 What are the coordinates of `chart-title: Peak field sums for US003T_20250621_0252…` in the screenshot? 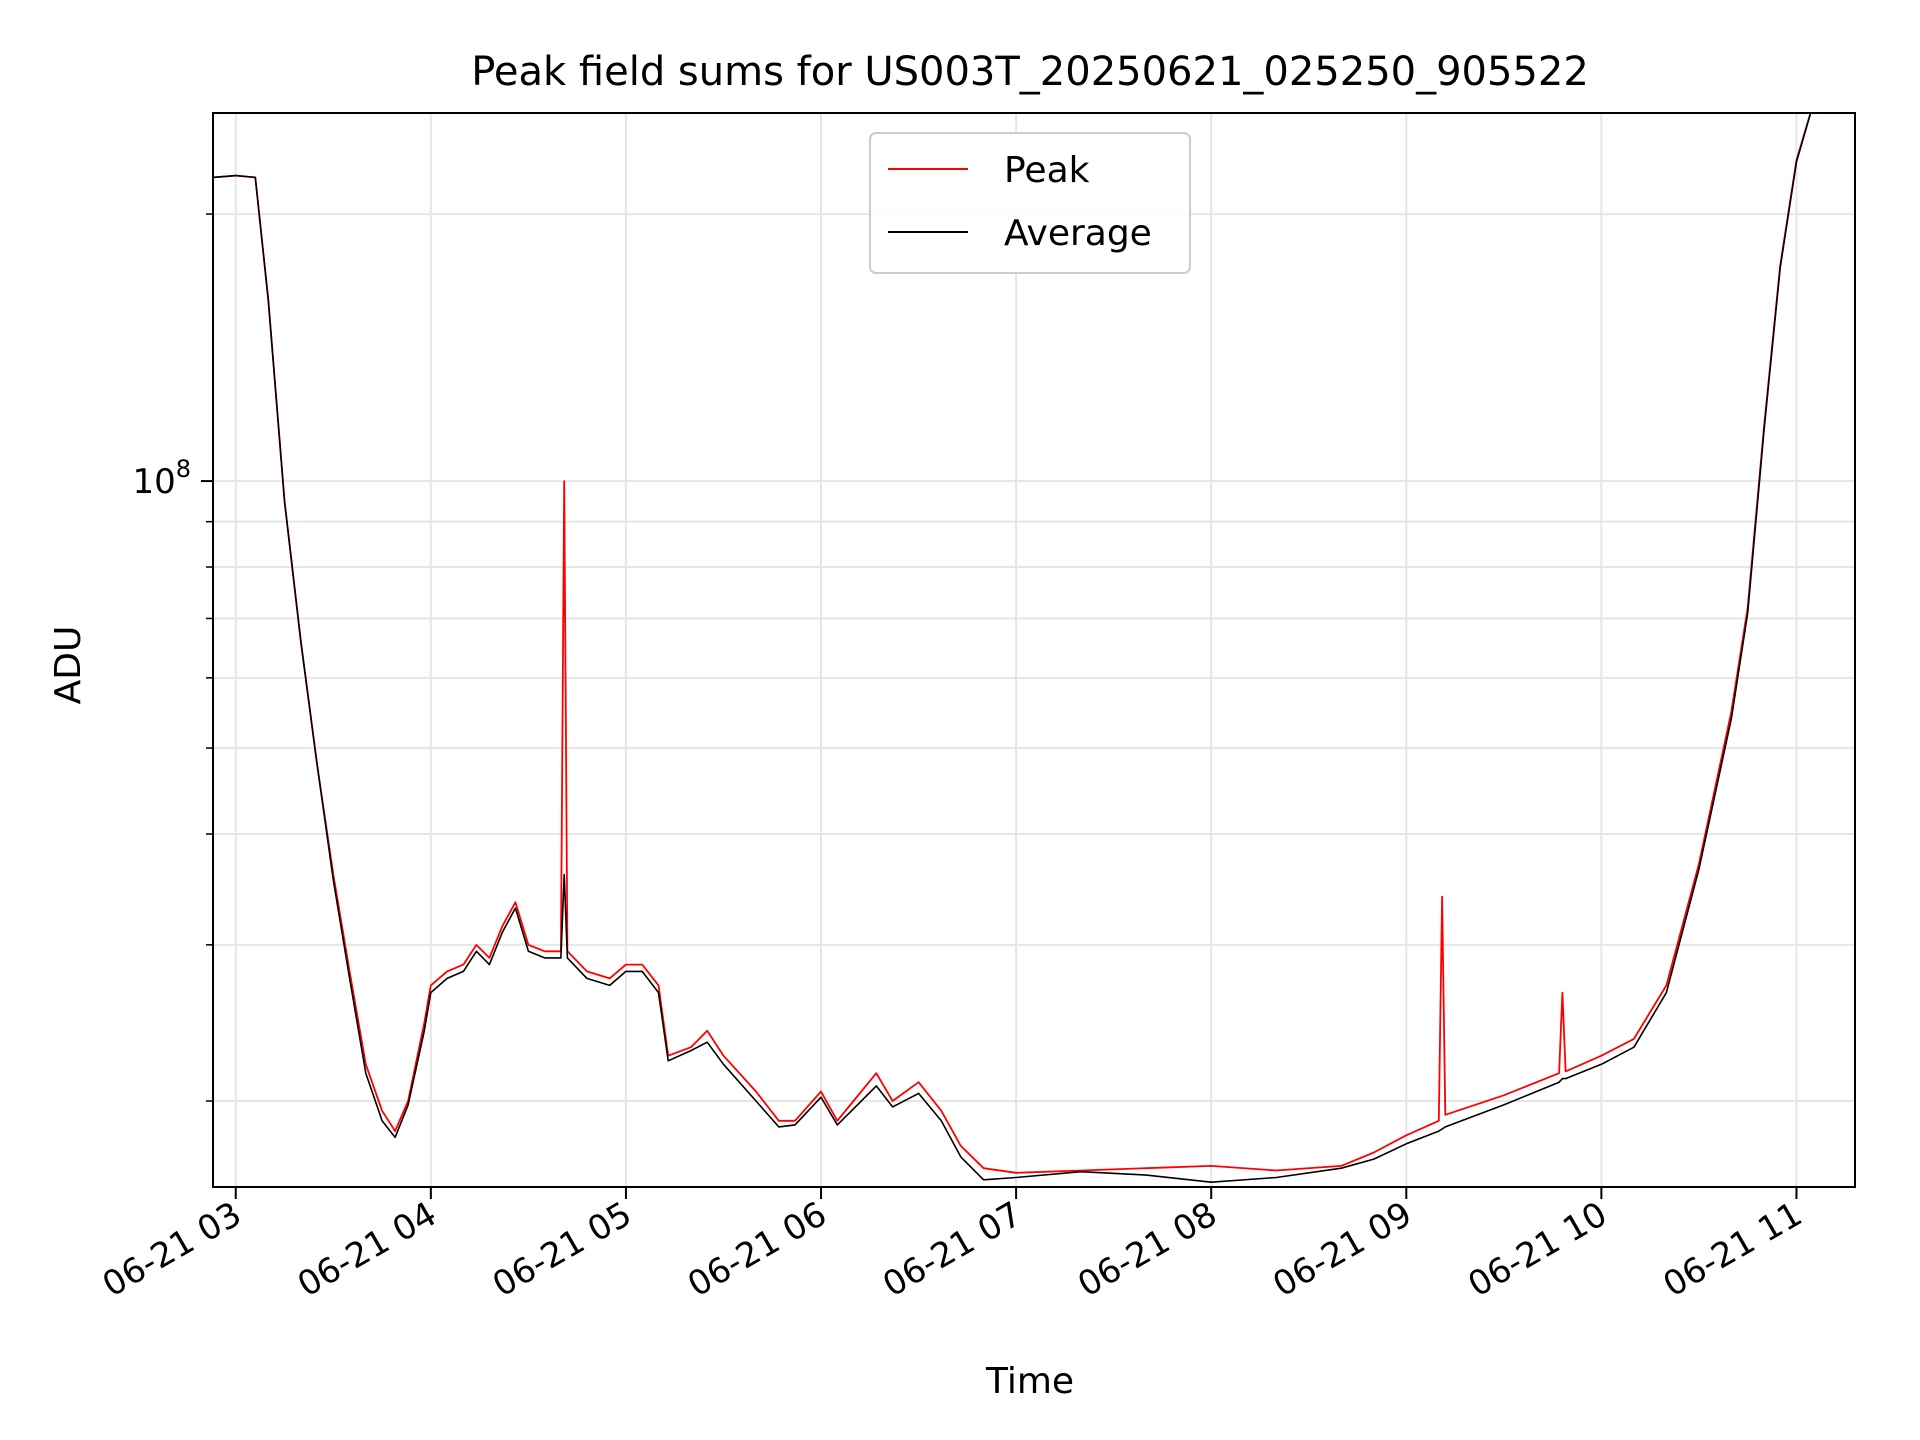 It's located at (1030, 72).